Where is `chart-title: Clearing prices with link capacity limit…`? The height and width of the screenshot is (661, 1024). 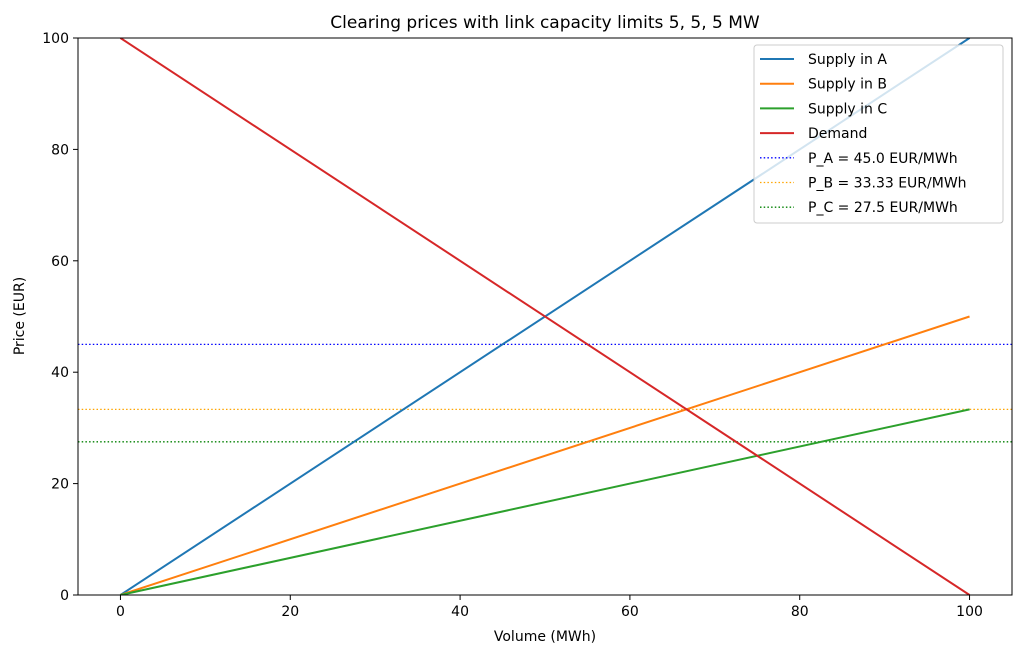 chart-title: Clearing prices with link capacity limit… is located at coordinates (545, 23).